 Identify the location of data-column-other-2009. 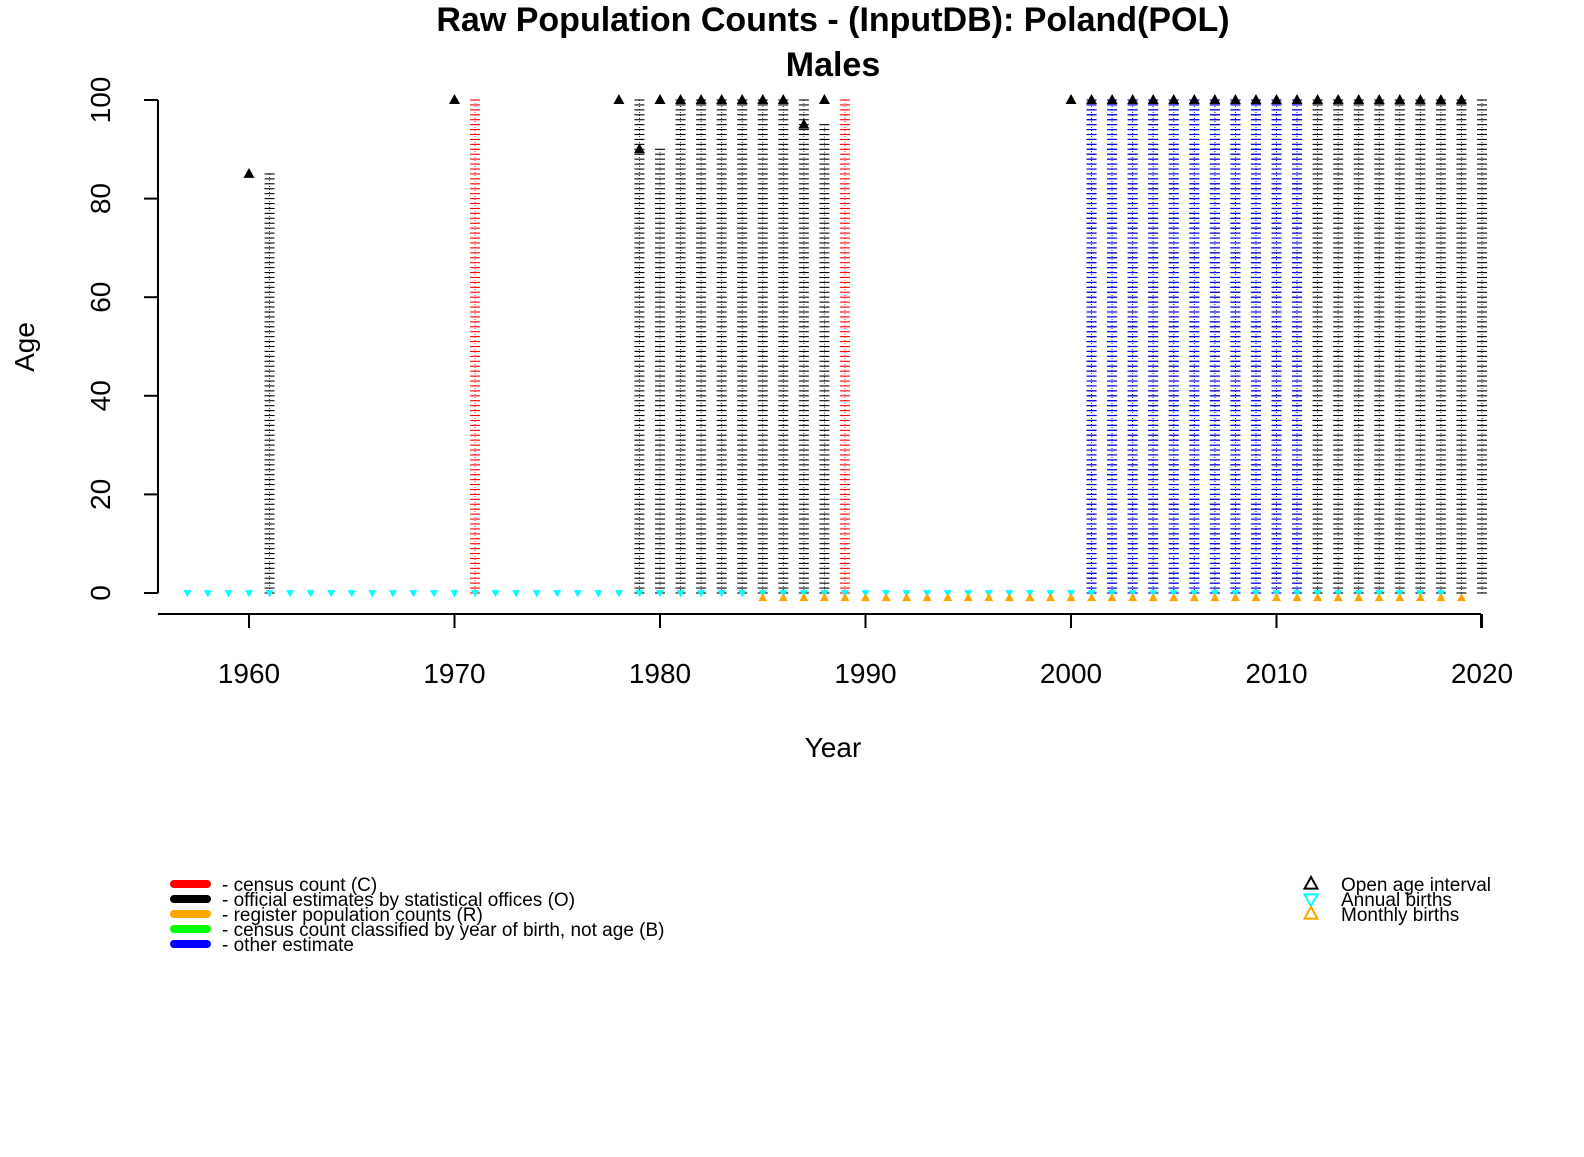
(1255, 346).